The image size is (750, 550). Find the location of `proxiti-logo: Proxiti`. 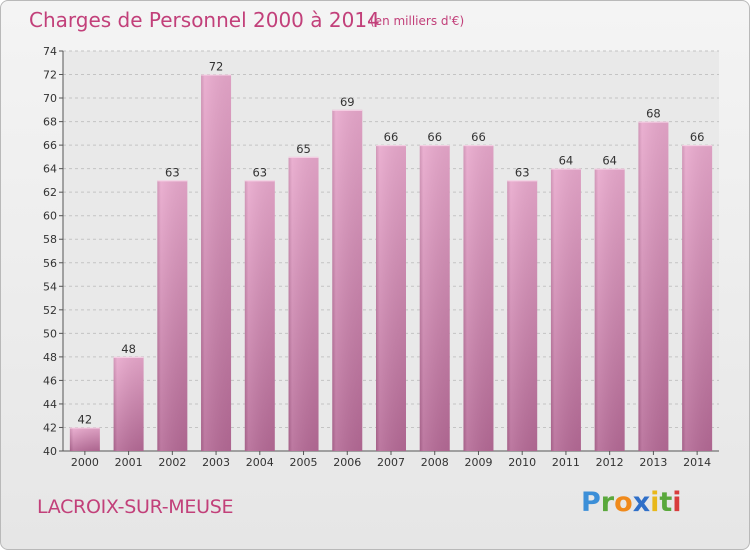

proxiti-logo: Proxiti is located at coordinates (631, 502).